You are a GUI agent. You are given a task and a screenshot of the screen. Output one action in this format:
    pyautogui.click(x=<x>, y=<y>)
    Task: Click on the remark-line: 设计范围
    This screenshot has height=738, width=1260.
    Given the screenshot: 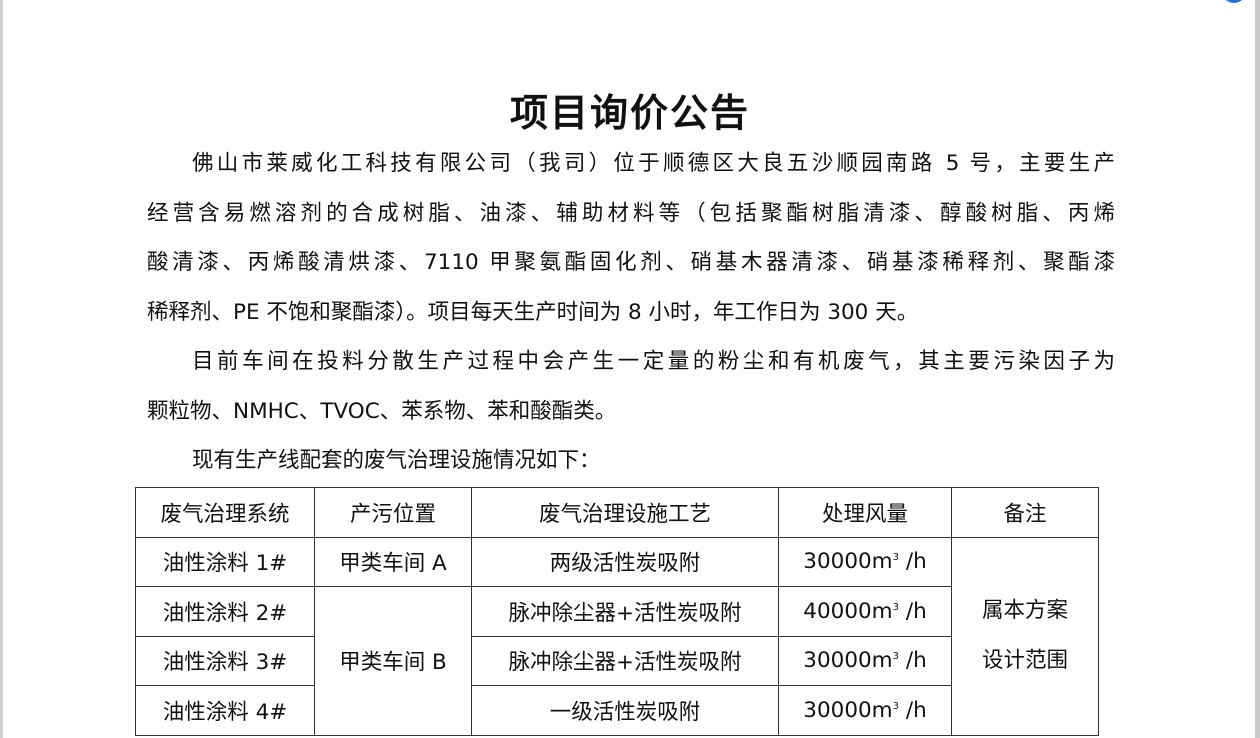 What is the action you would take?
    pyautogui.click(x=1024, y=660)
    